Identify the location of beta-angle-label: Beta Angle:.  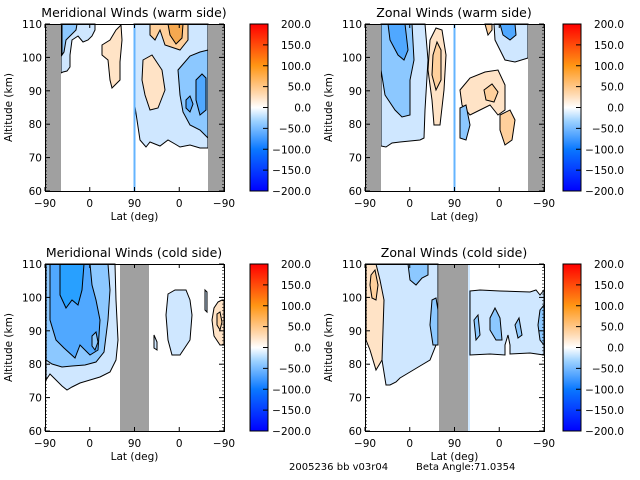
(445, 467).